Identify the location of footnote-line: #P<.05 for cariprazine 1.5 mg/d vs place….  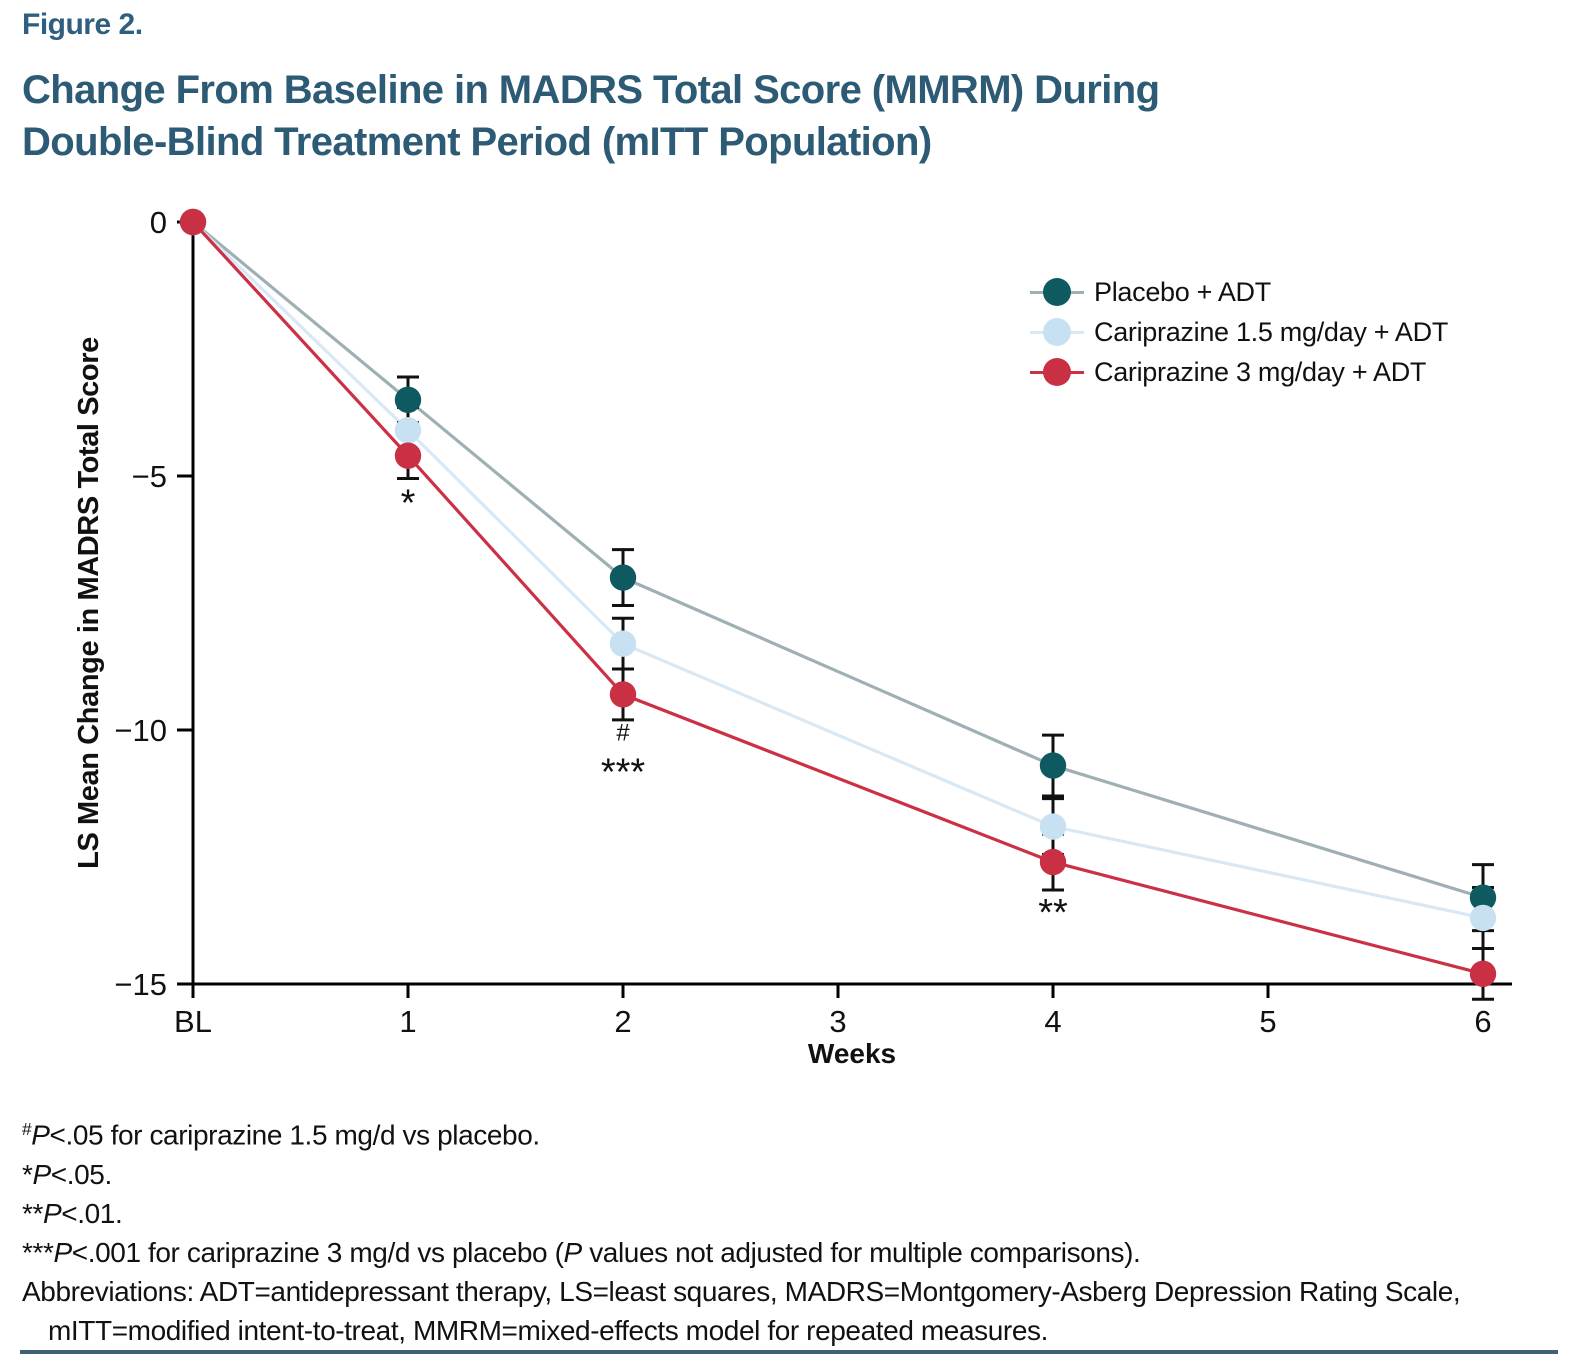
(281, 1135).